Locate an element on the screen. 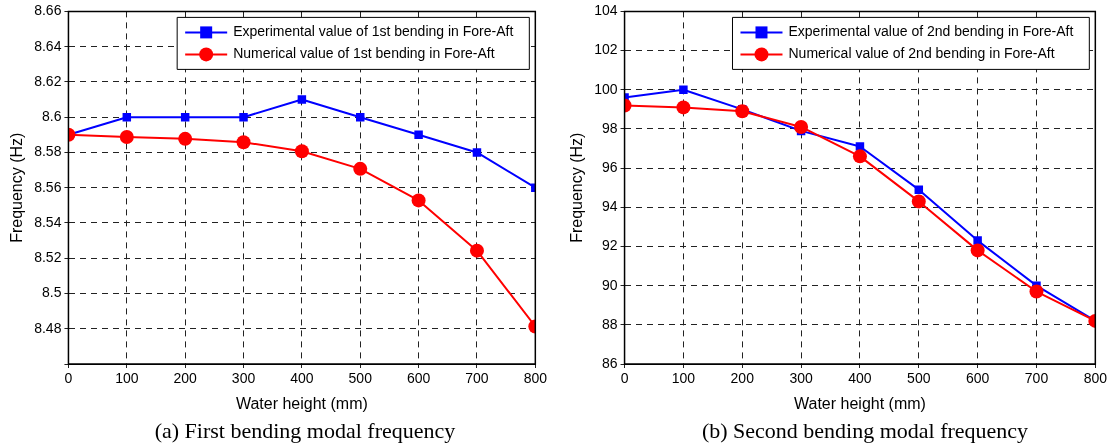  y-tick-label: 8.6 is located at coordinates (51, 116).